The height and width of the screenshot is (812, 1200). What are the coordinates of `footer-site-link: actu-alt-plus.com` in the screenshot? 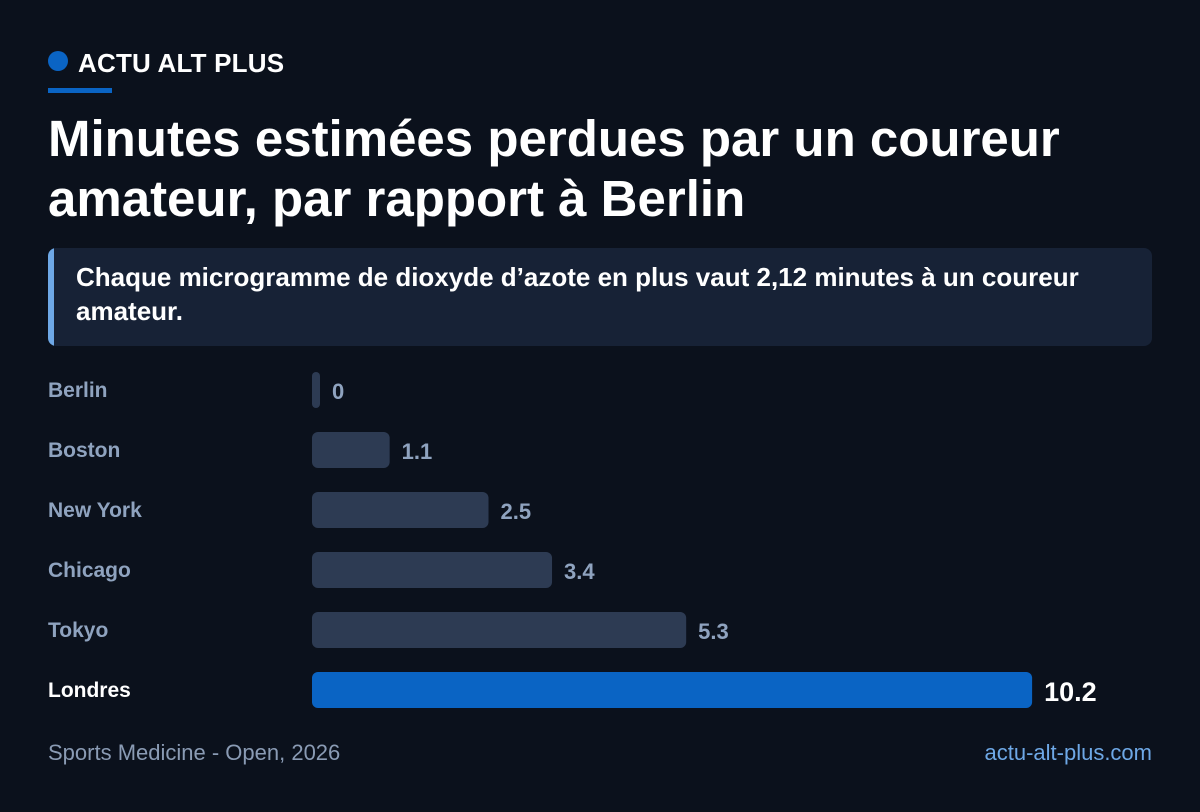 It's located at (1068, 752).